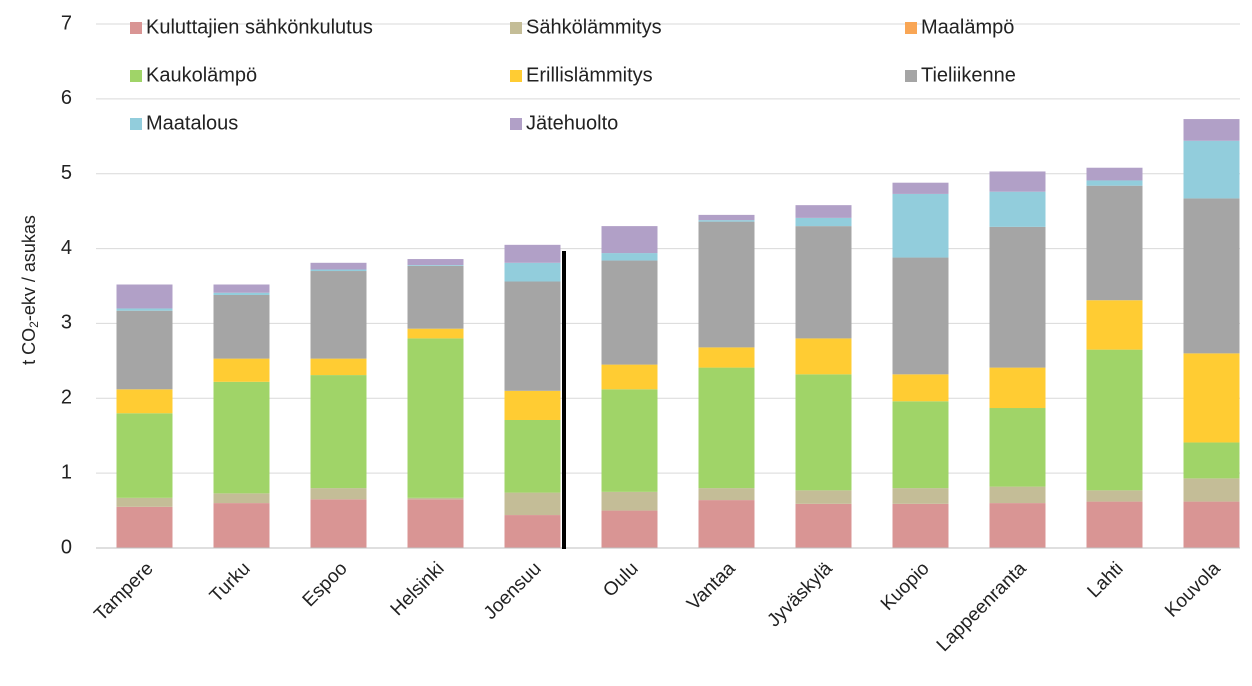 Image resolution: width=1252 pixels, height=686 pixels. What do you see at coordinates (201, 75) in the screenshot?
I see `legend-label: Kaukolämpö` at bounding box center [201, 75].